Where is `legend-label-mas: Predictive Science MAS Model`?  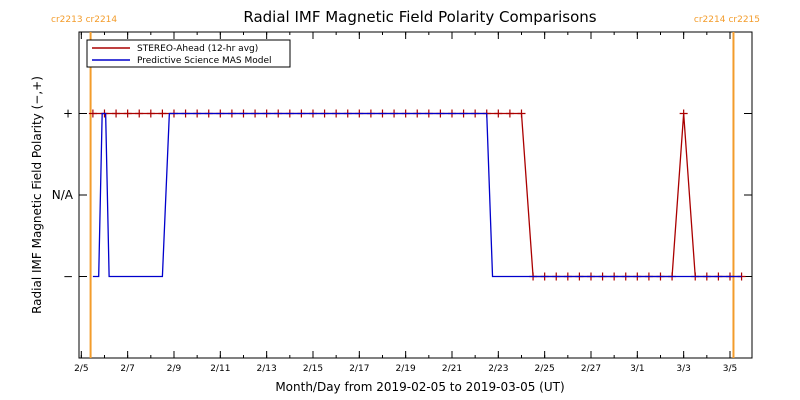 legend-label-mas: Predictive Science MAS Model is located at coordinates (204, 61).